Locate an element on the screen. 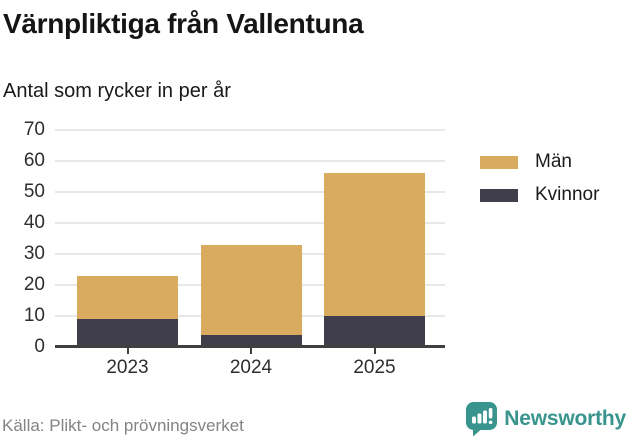 This screenshot has width=631, height=439. page-title: Värnpliktiga från Vallentuna is located at coordinates (183, 23).